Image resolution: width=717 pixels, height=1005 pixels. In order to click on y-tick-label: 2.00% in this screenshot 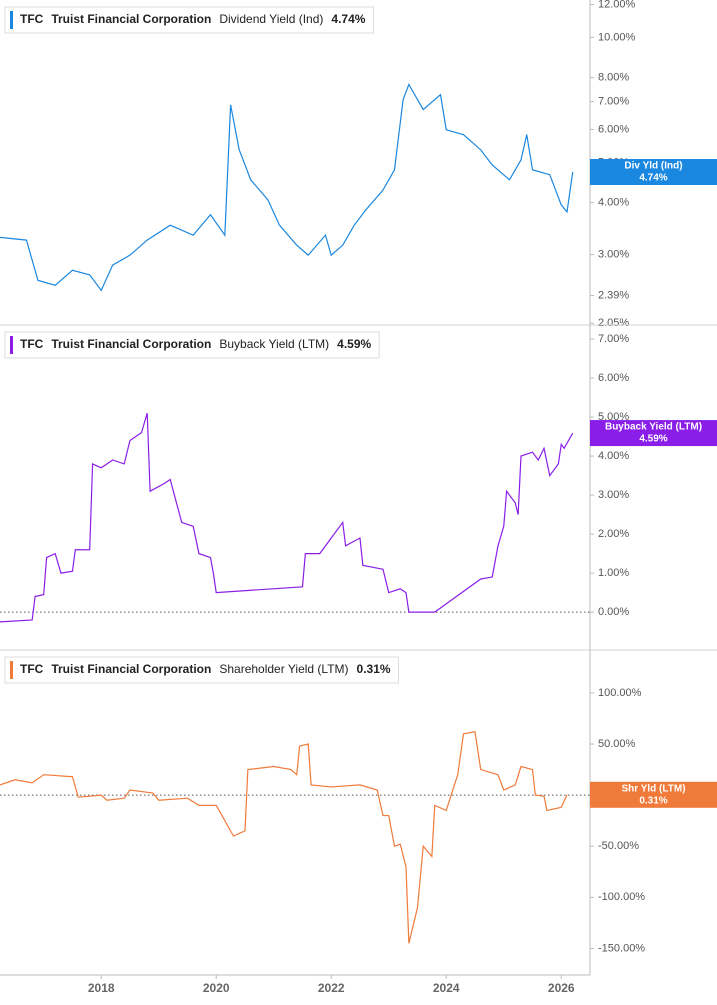, I will do `click(613, 534)`.